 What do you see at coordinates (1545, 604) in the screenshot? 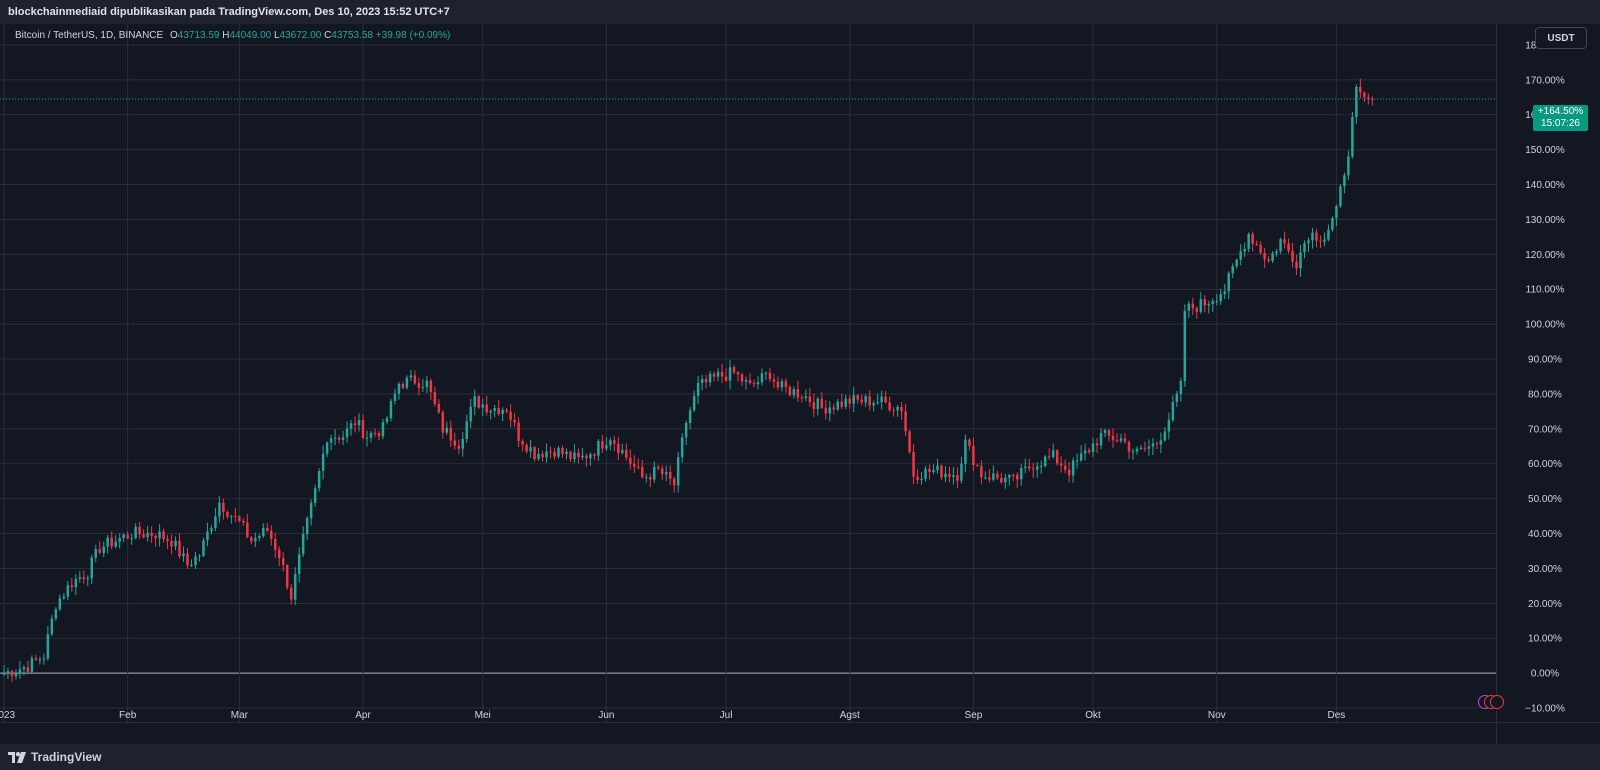
I see `y-tick-label: 20.00%` at bounding box center [1545, 604].